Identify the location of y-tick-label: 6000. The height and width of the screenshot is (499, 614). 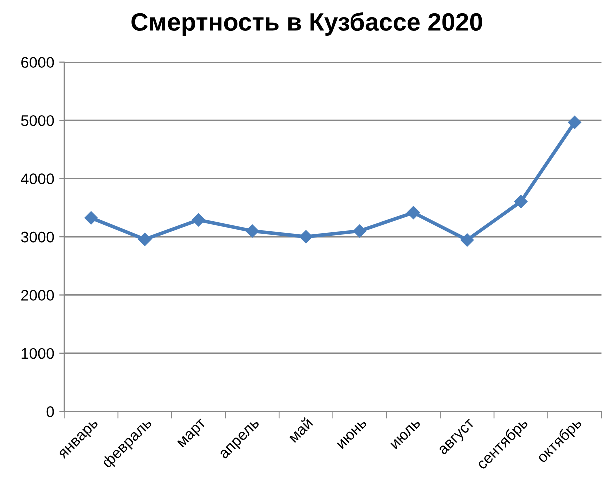
(38, 62).